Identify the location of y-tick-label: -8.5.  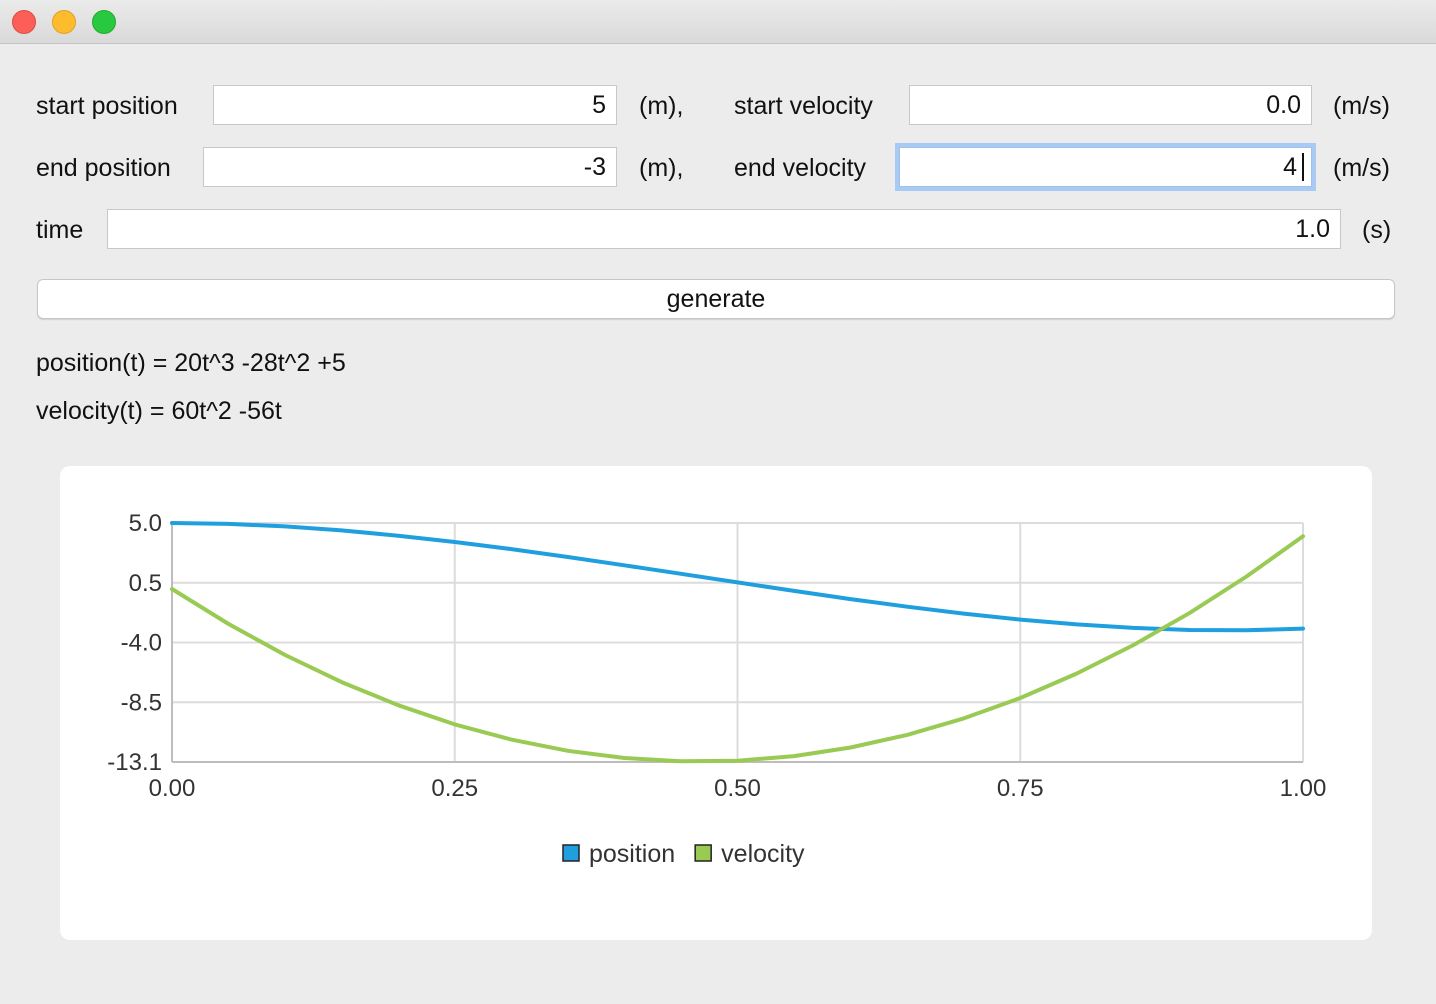
(141, 702).